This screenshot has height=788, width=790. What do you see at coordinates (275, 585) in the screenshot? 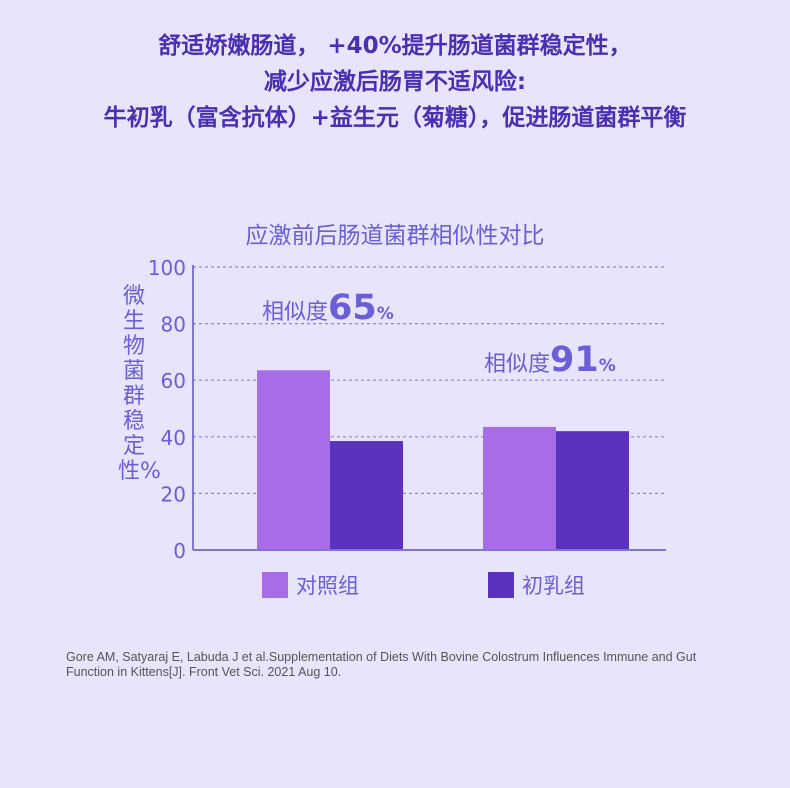
I see `legend-swatch-control` at bounding box center [275, 585].